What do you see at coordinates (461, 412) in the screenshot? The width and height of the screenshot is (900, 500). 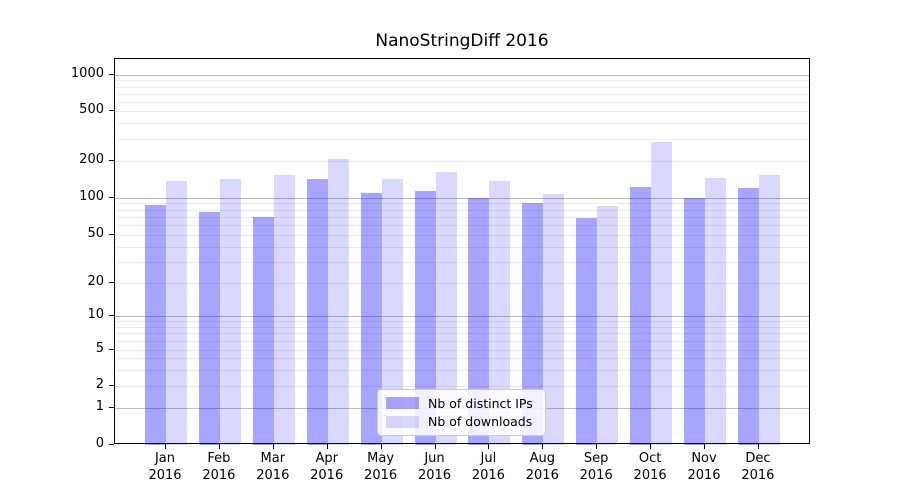 I see `legend: Nb of distinct IPs Nb of downloads` at bounding box center [461, 412].